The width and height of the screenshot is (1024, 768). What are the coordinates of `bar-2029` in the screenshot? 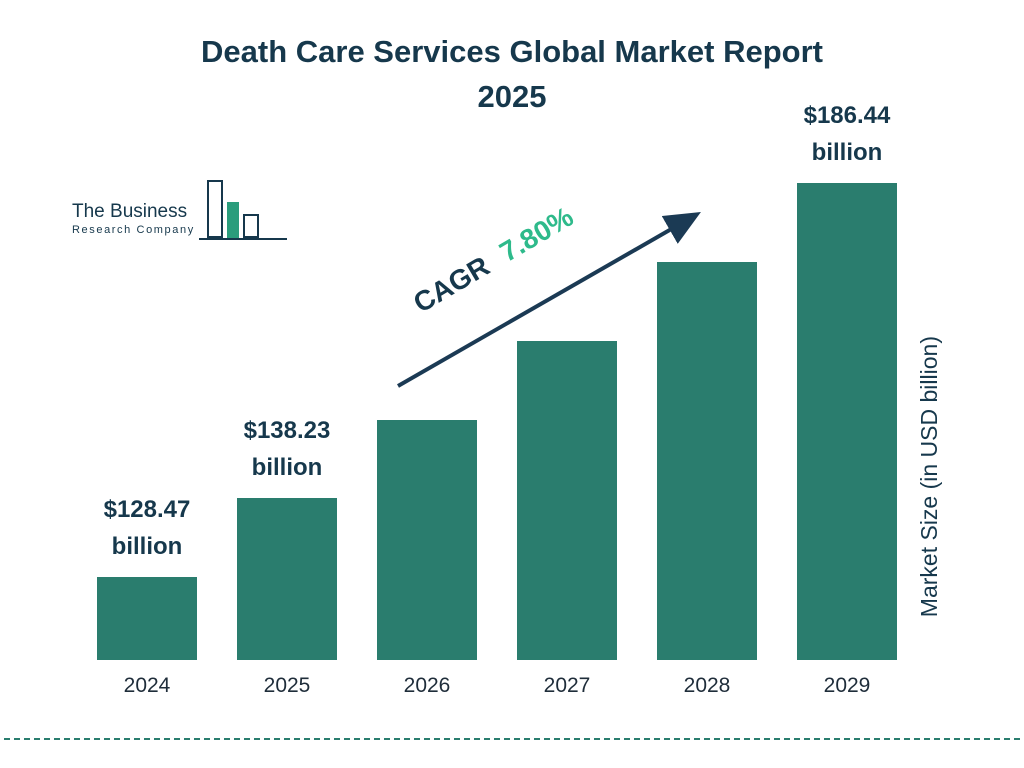 It's located at (847, 421).